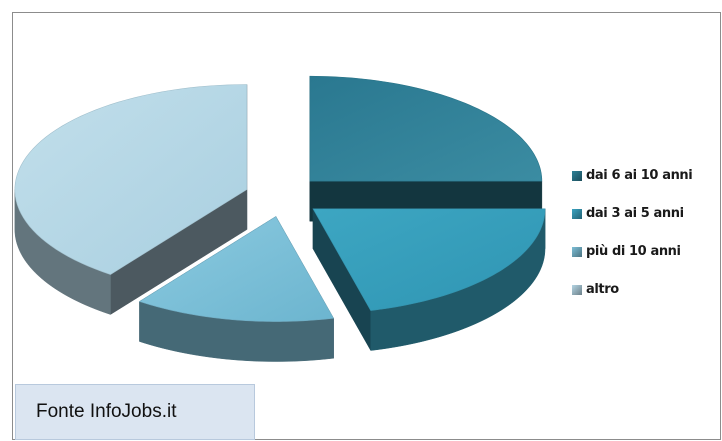 The height and width of the screenshot is (441, 722). I want to click on legend-label: più di 10 anni, so click(633, 251).